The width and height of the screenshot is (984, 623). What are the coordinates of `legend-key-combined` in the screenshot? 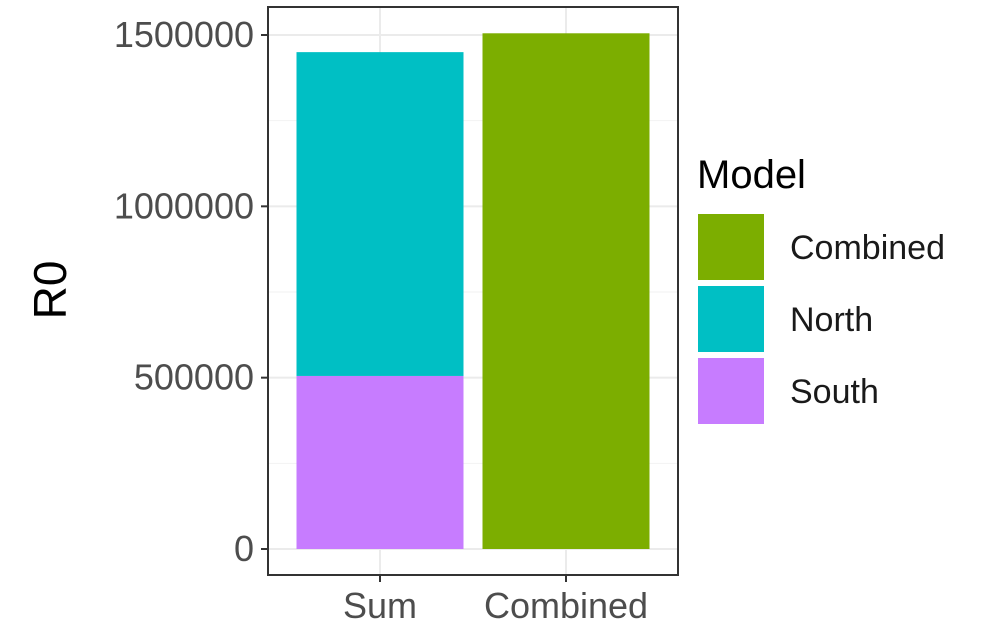 It's located at (731, 247).